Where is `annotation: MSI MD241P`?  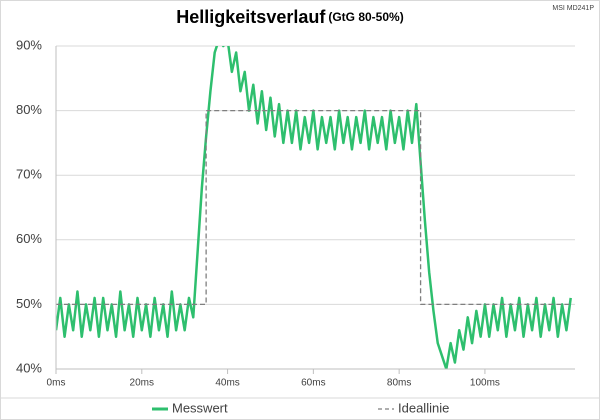
annotation: MSI MD241P is located at coordinates (573, 8).